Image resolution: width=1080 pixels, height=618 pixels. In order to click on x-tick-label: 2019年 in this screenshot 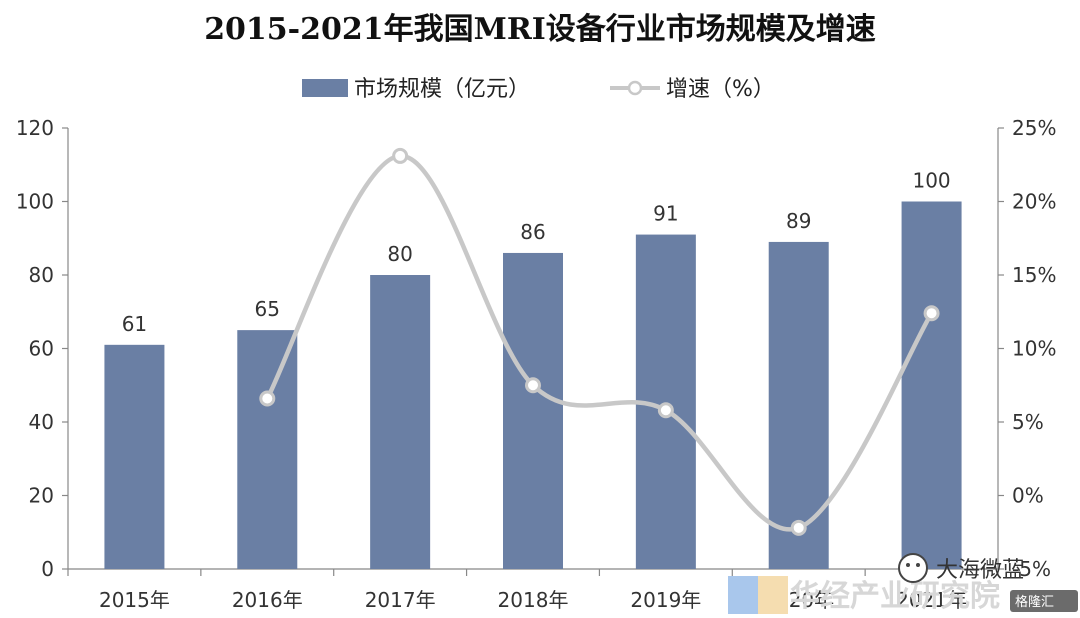, I will do `click(665, 600)`.